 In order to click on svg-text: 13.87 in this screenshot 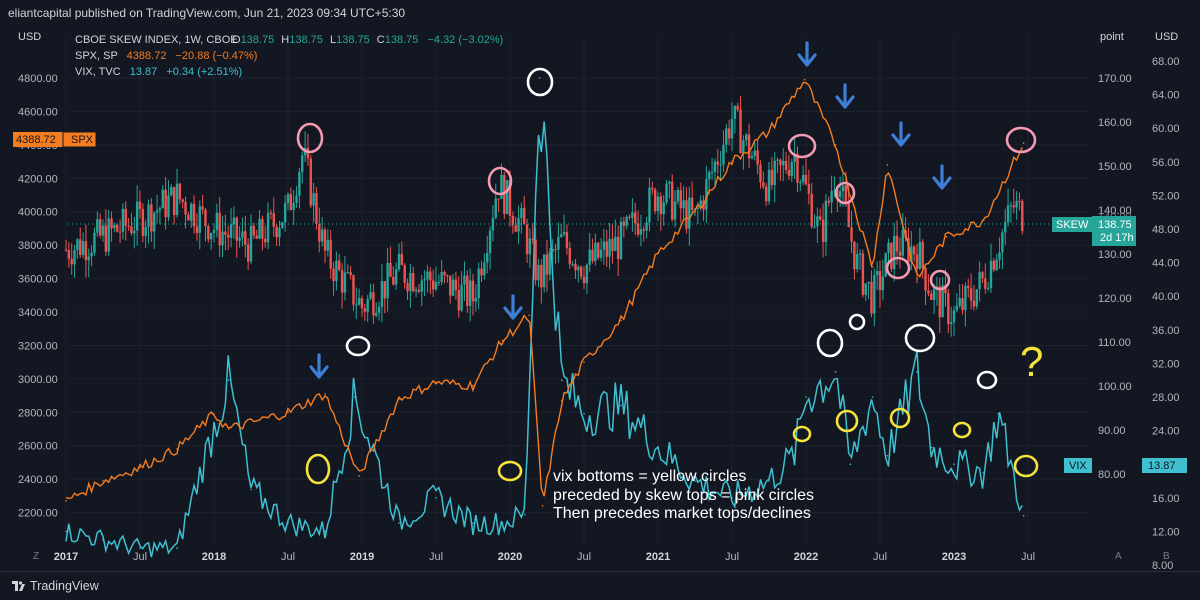, I will do `click(1162, 466)`.